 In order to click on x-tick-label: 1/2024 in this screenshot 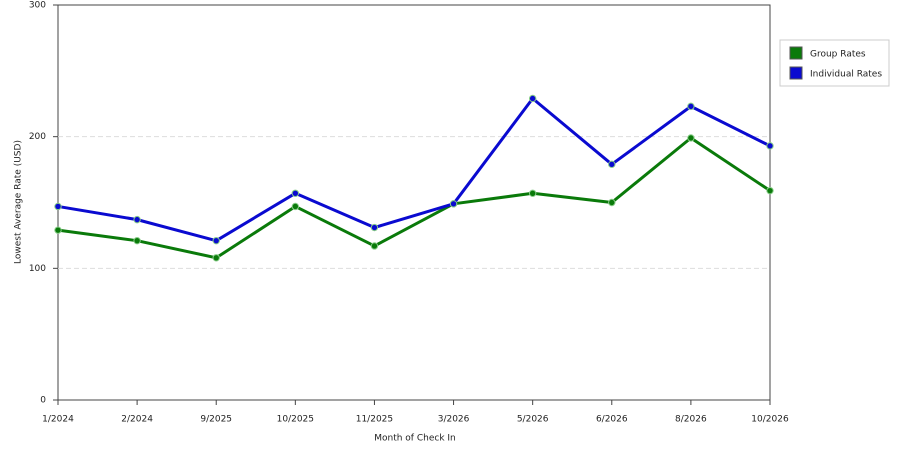, I will do `click(58, 420)`.